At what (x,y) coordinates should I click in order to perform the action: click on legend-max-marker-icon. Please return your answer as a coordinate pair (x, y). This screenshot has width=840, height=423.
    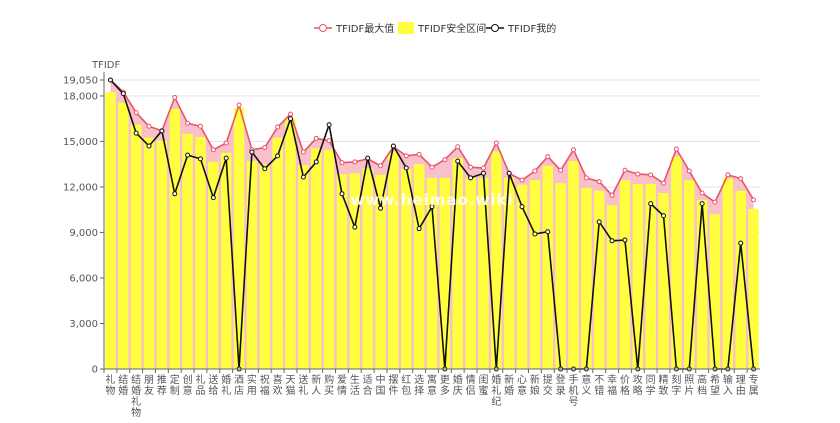
    Looking at the image, I should click on (323, 28).